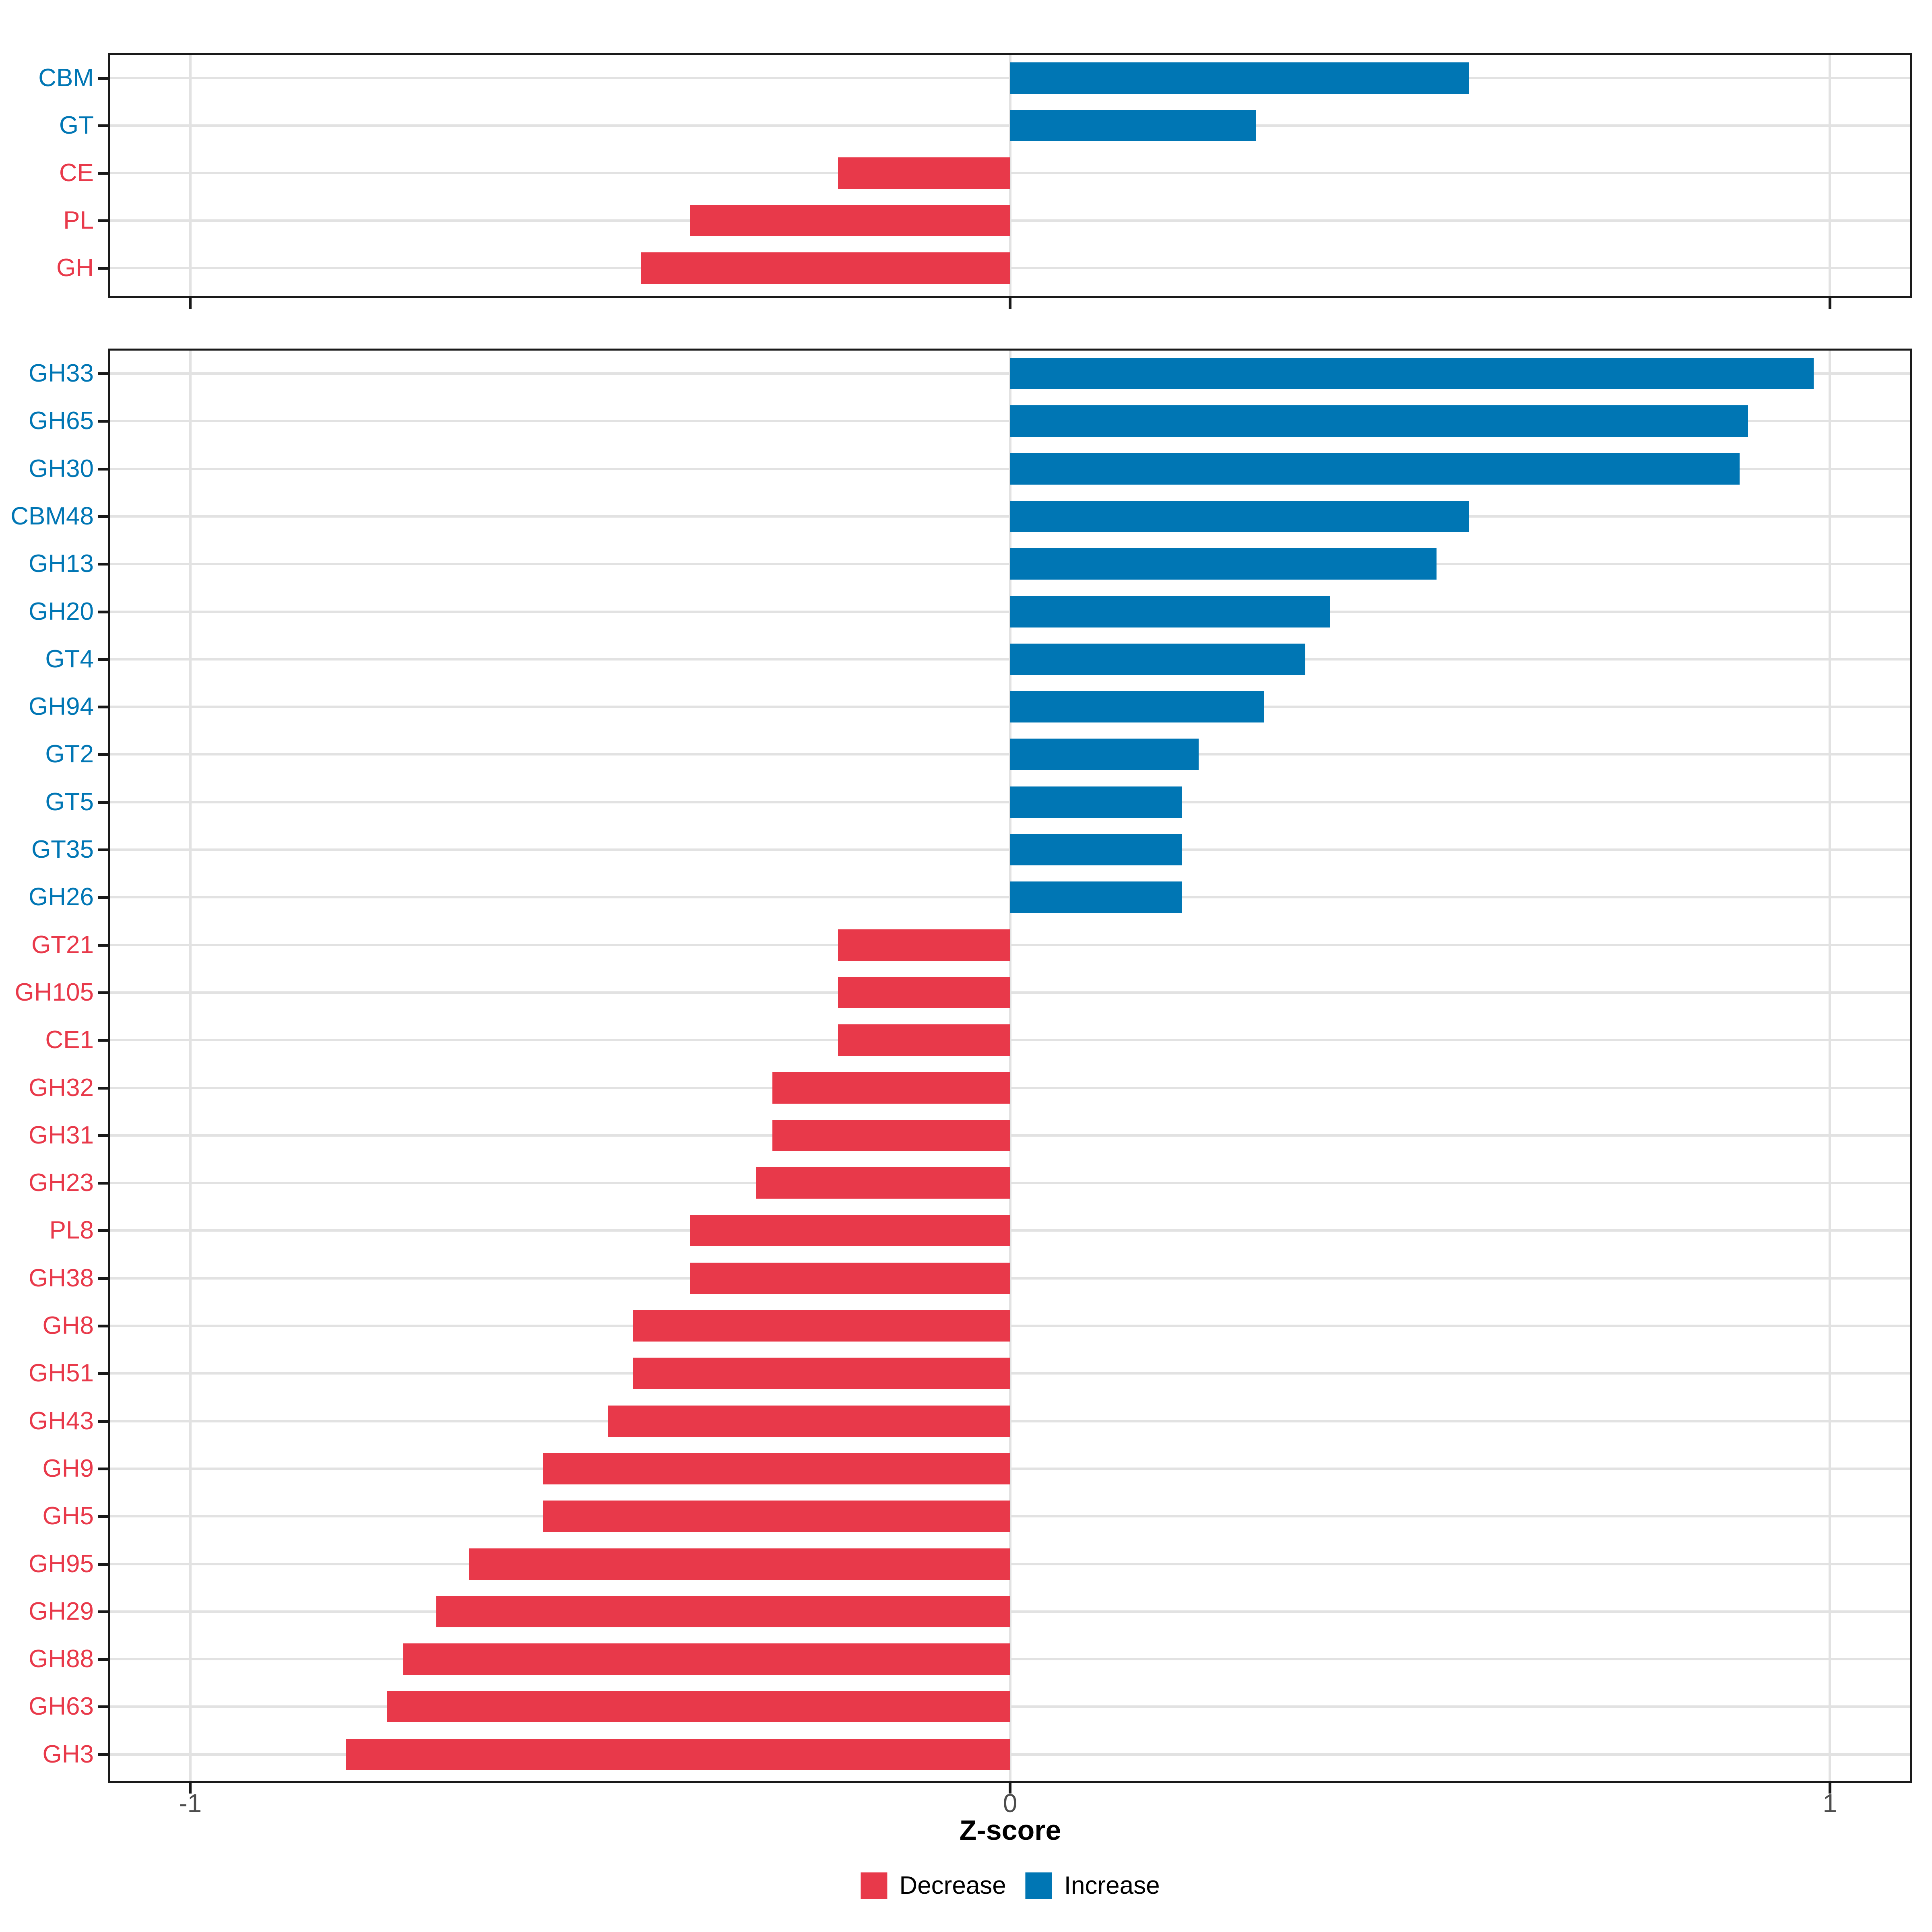  What do you see at coordinates (61, 421) in the screenshot?
I see `category-label-GH65: GH65` at bounding box center [61, 421].